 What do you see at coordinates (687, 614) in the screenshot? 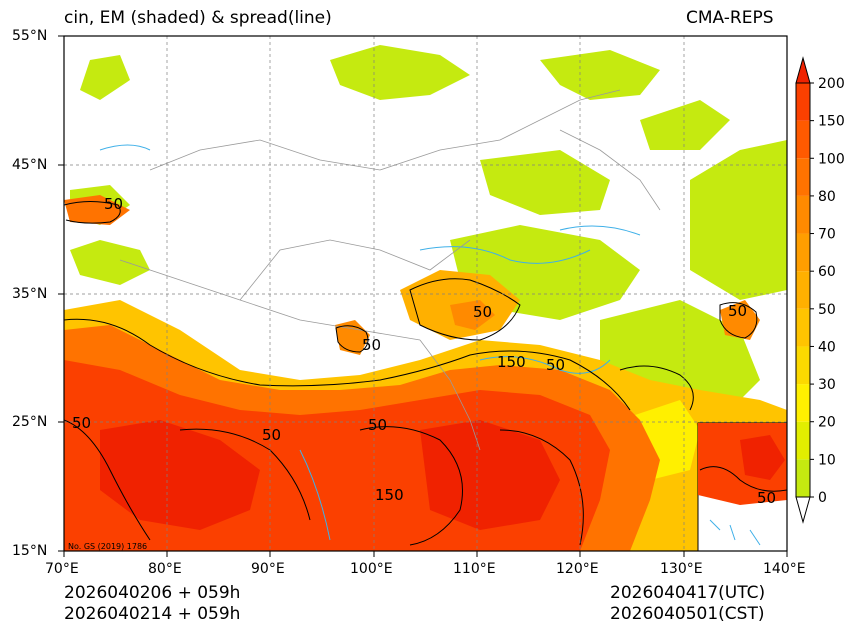
I see `valid-time-cst: 2026040501(CST)` at bounding box center [687, 614].